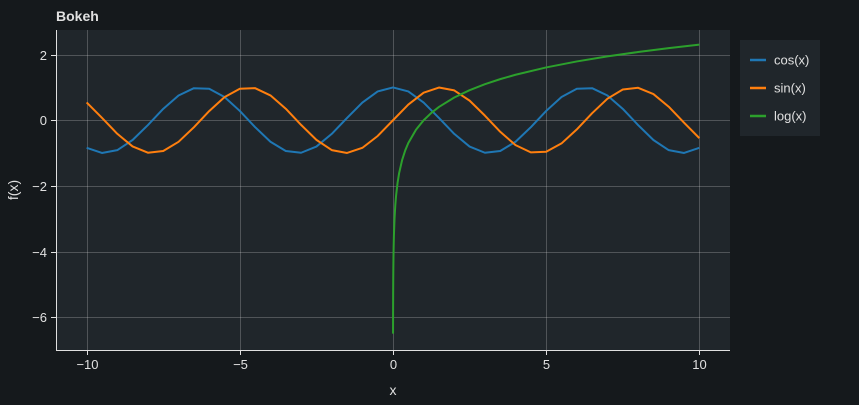 The image size is (859, 405). I want to click on x-tick-label: 0, so click(393, 364).